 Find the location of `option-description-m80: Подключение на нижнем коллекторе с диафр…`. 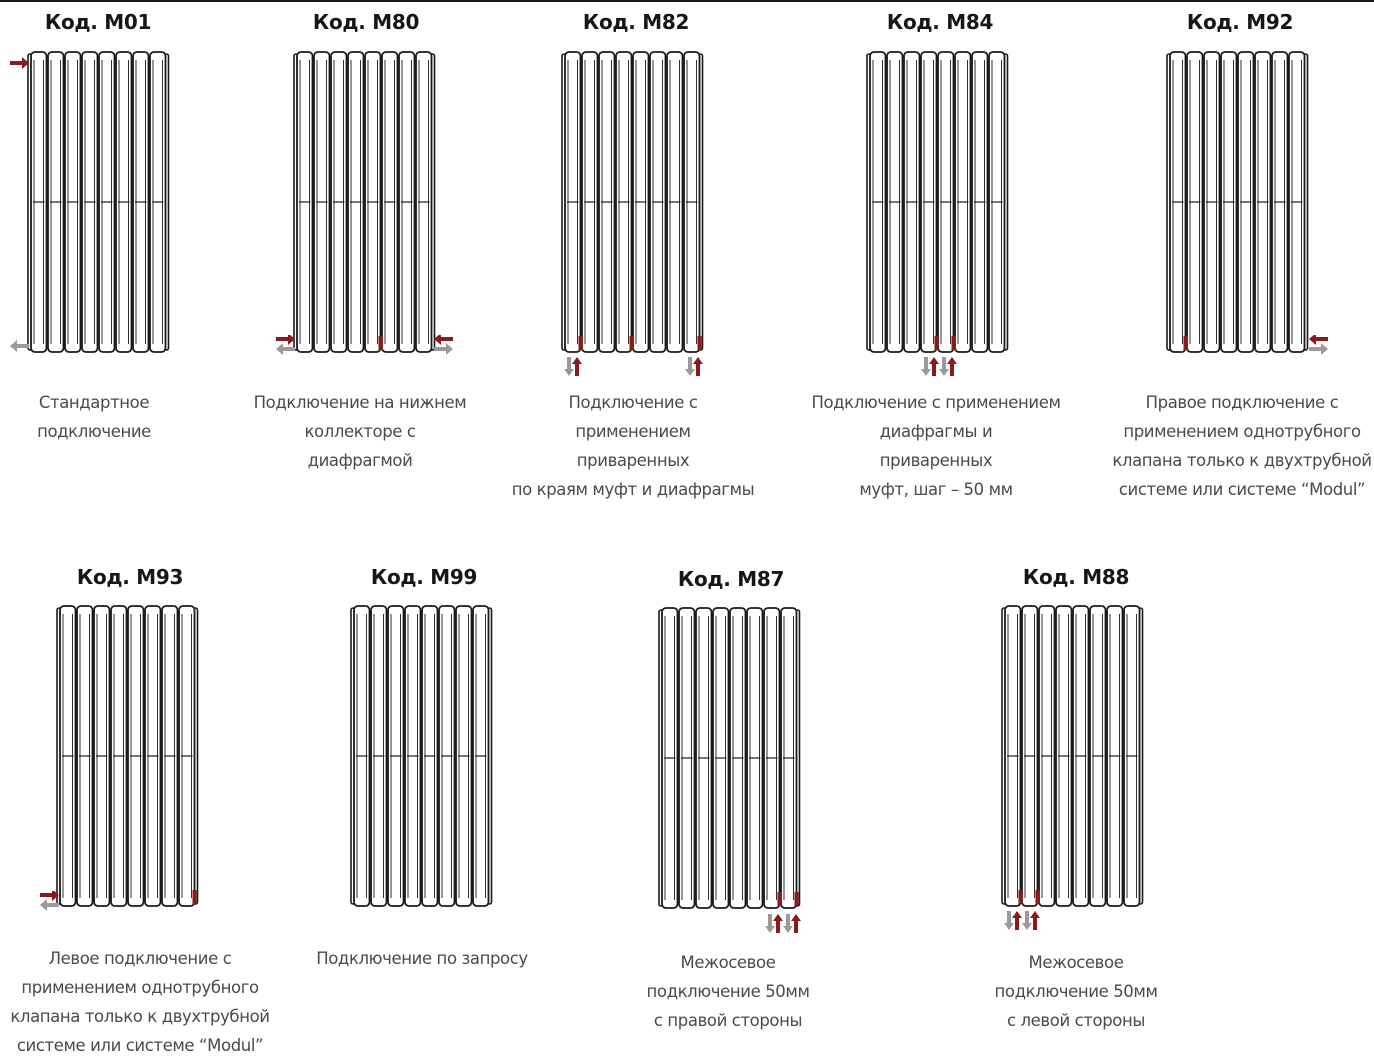

option-description-m80: Подключение на нижнем коллекторе с диафр… is located at coordinates (360, 431).